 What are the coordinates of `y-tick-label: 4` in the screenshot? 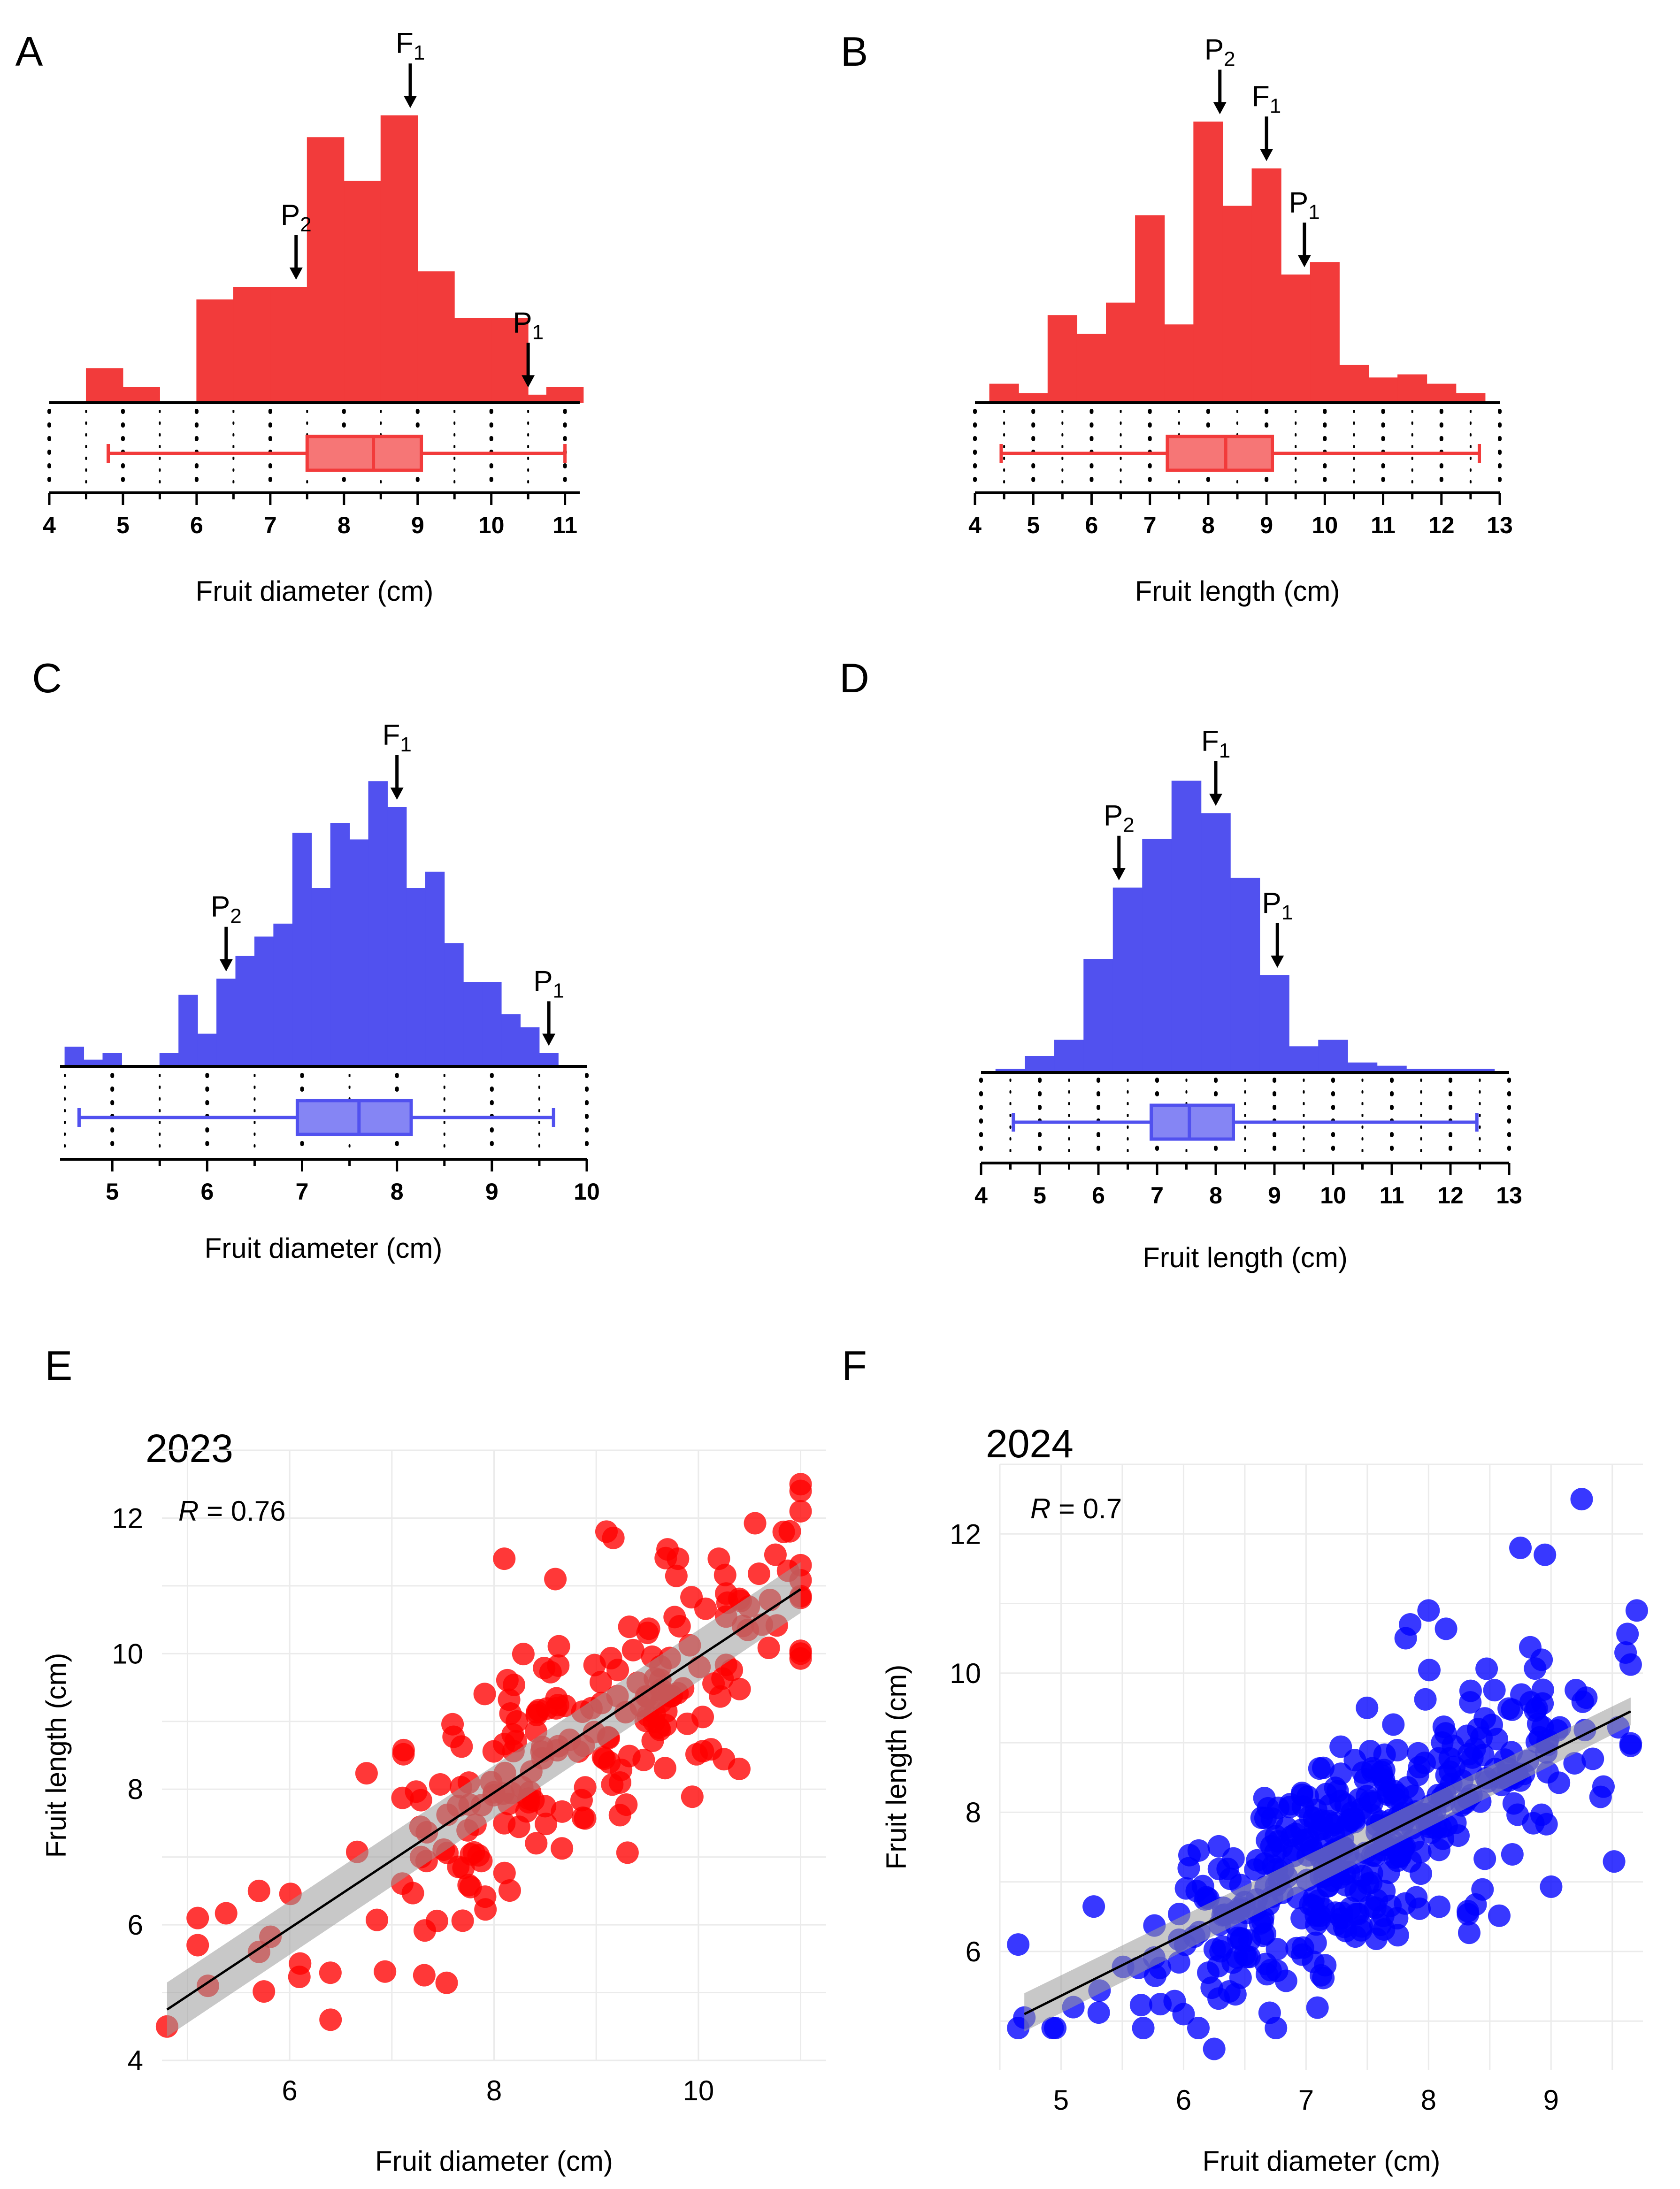 It's located at (135, 2060).